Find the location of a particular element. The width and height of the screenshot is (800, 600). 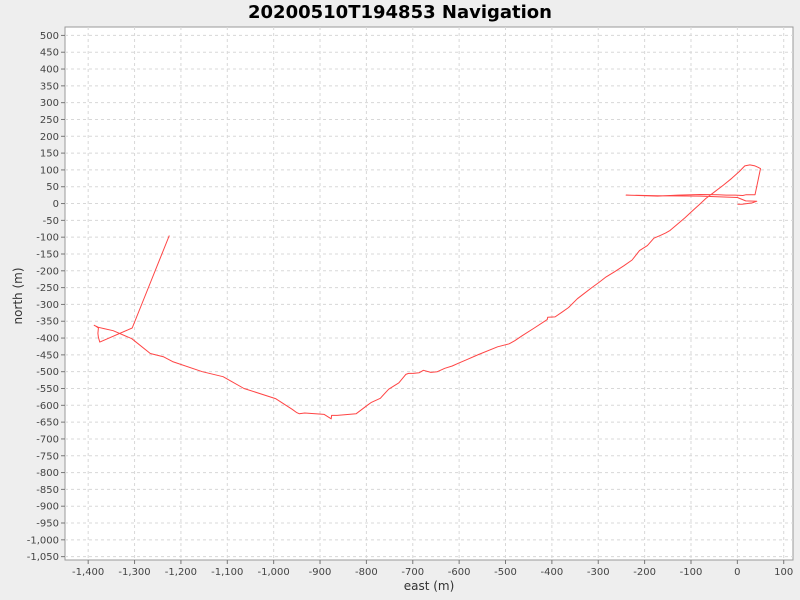

y-tick-label: 500 is located at coordinates (49, 36).